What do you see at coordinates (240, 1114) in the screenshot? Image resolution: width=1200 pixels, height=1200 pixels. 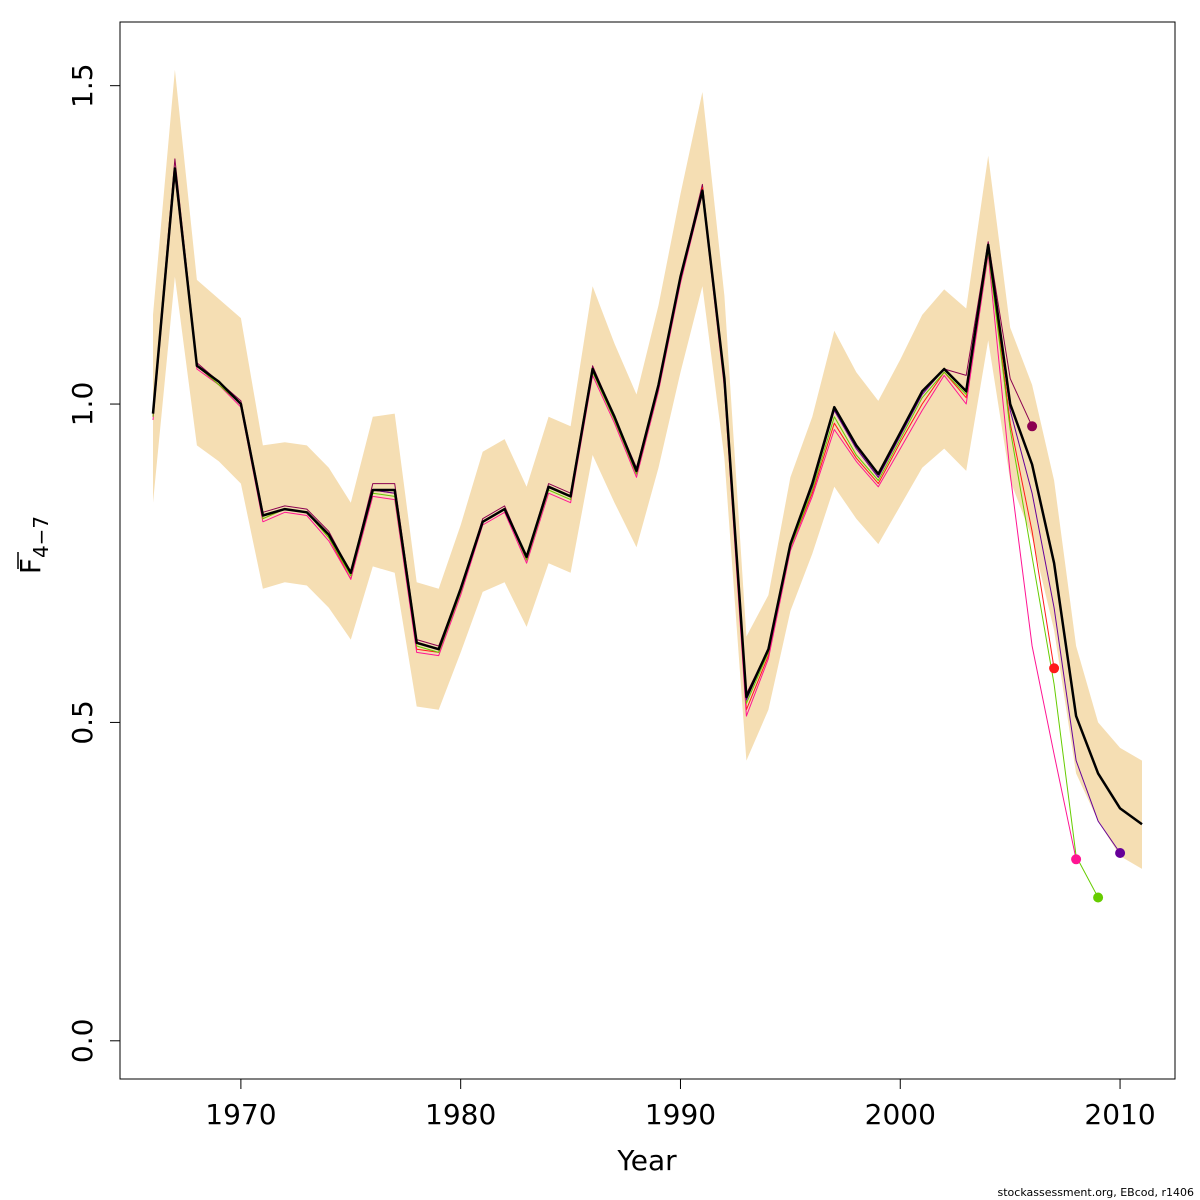 I see `x-tick-label-1970: 1970` at bounding box center [240, 1114].